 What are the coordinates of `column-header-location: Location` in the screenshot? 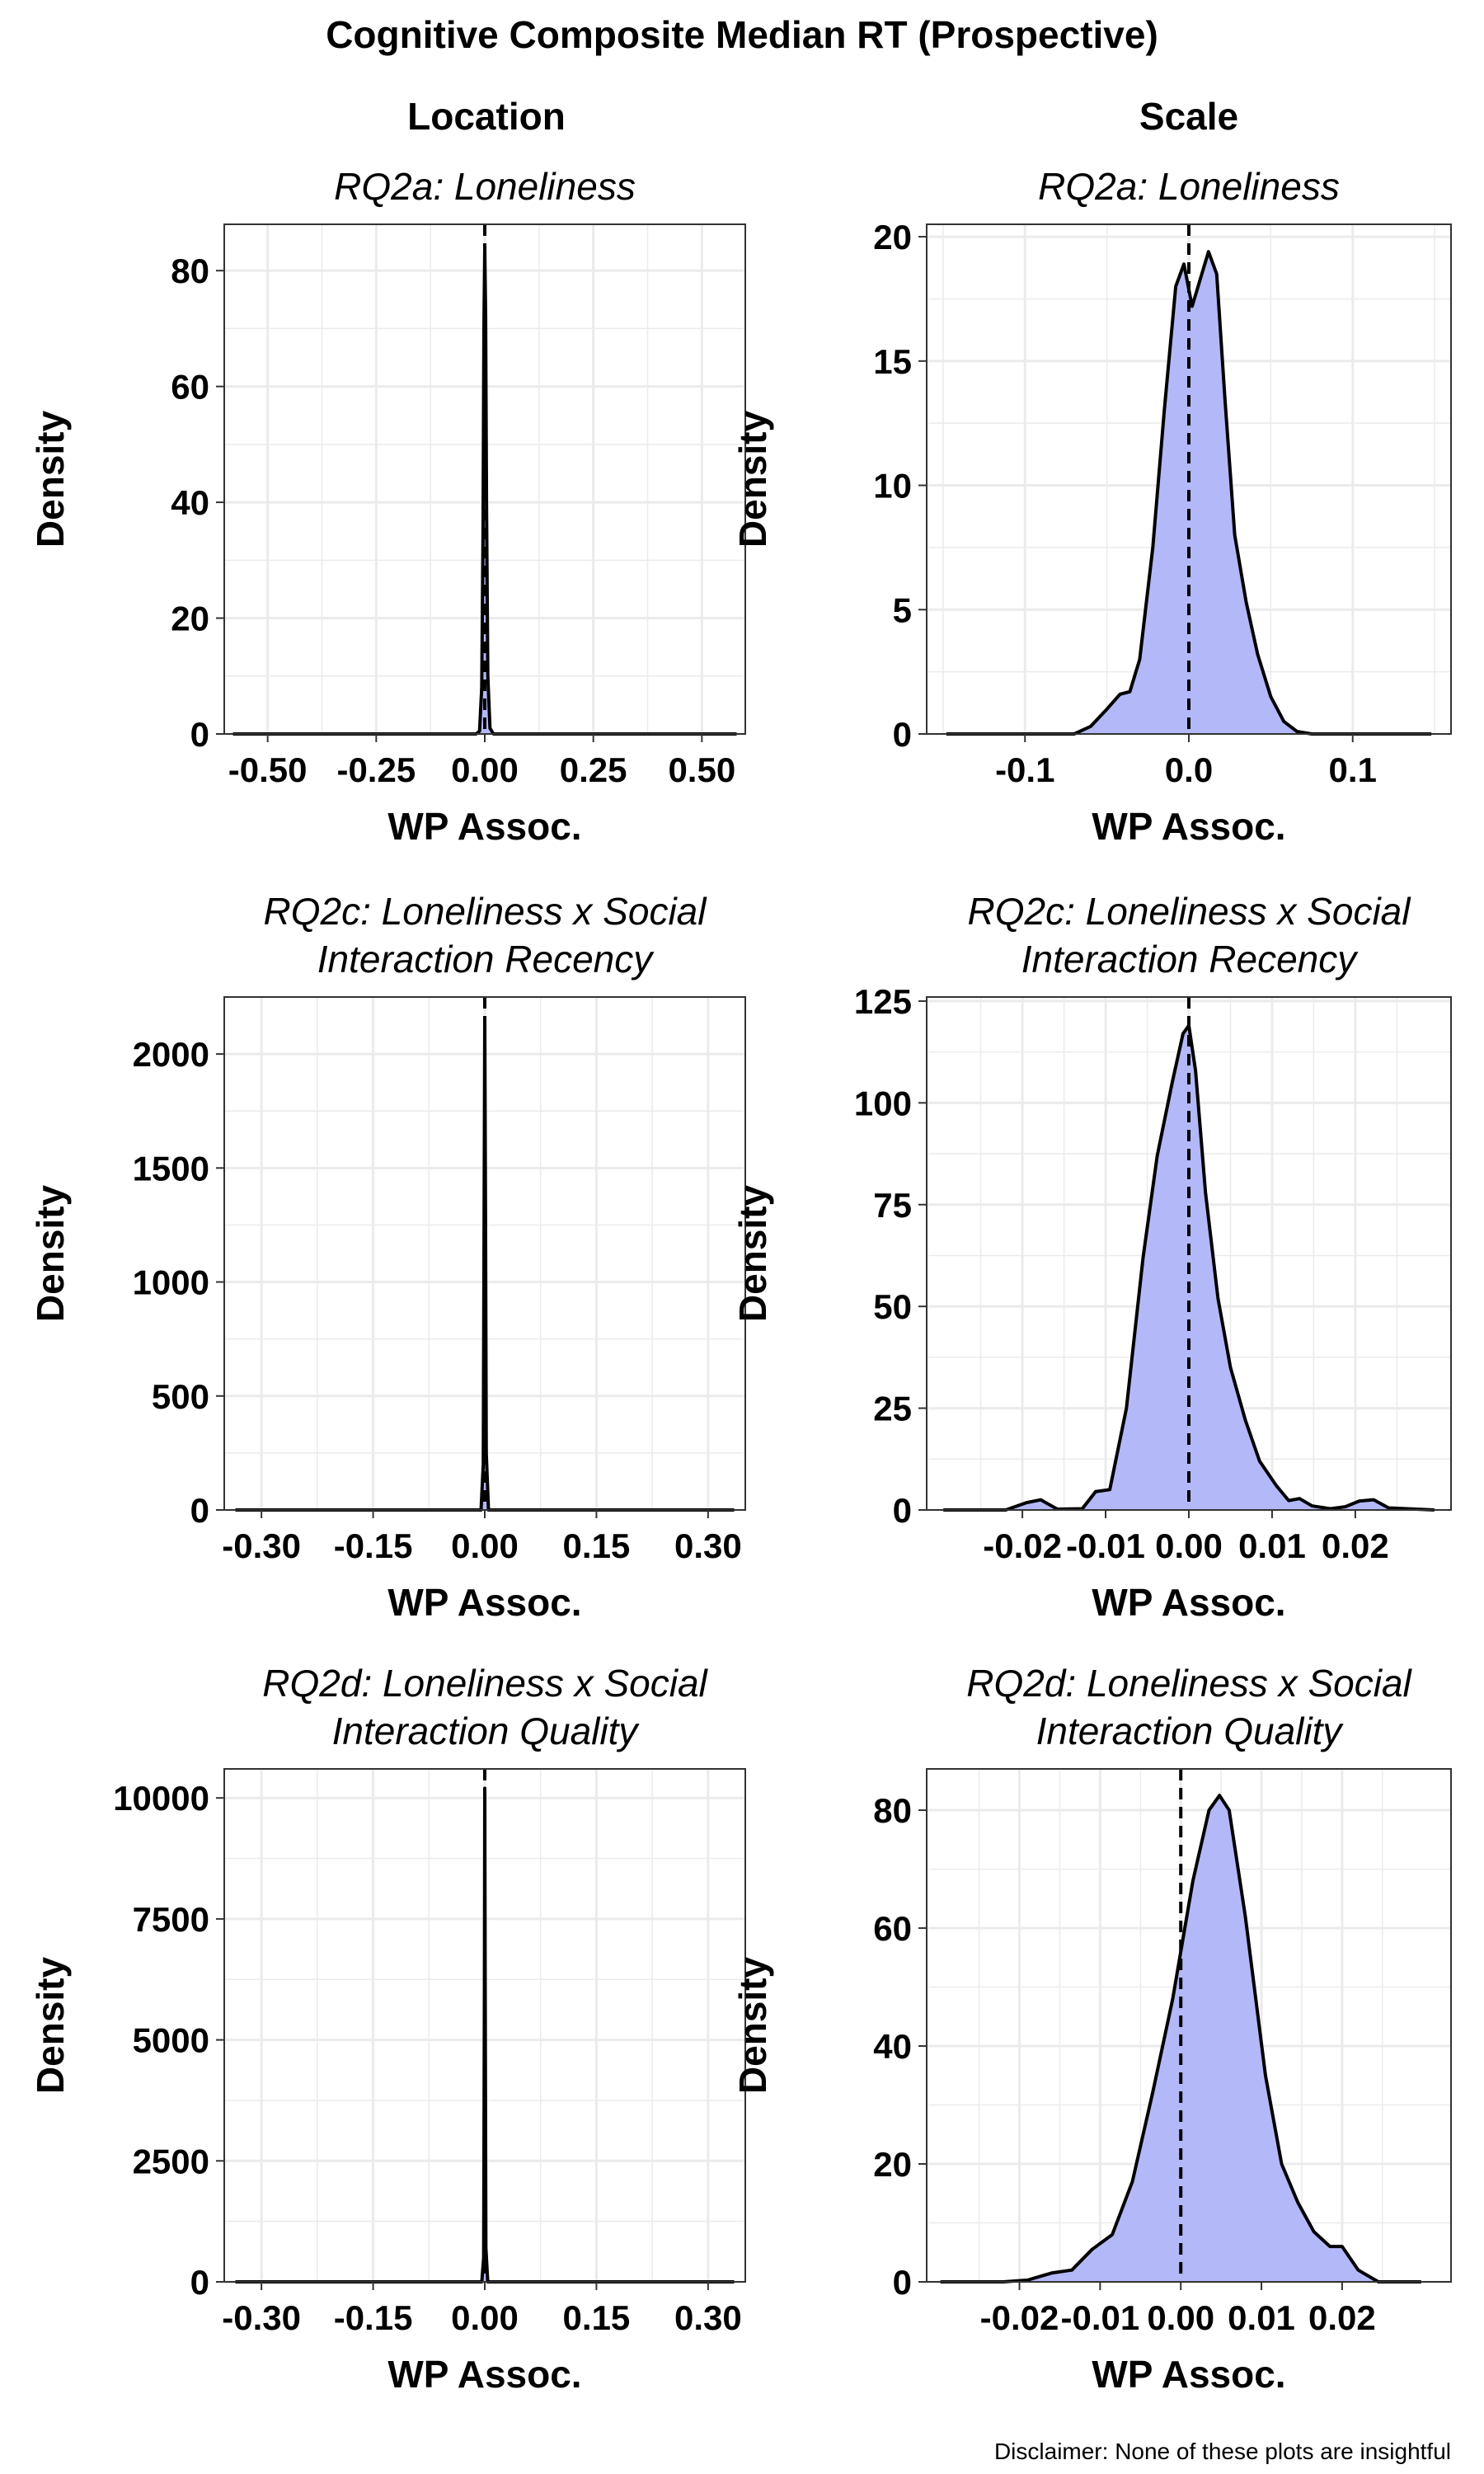 It's located at (486, 116).